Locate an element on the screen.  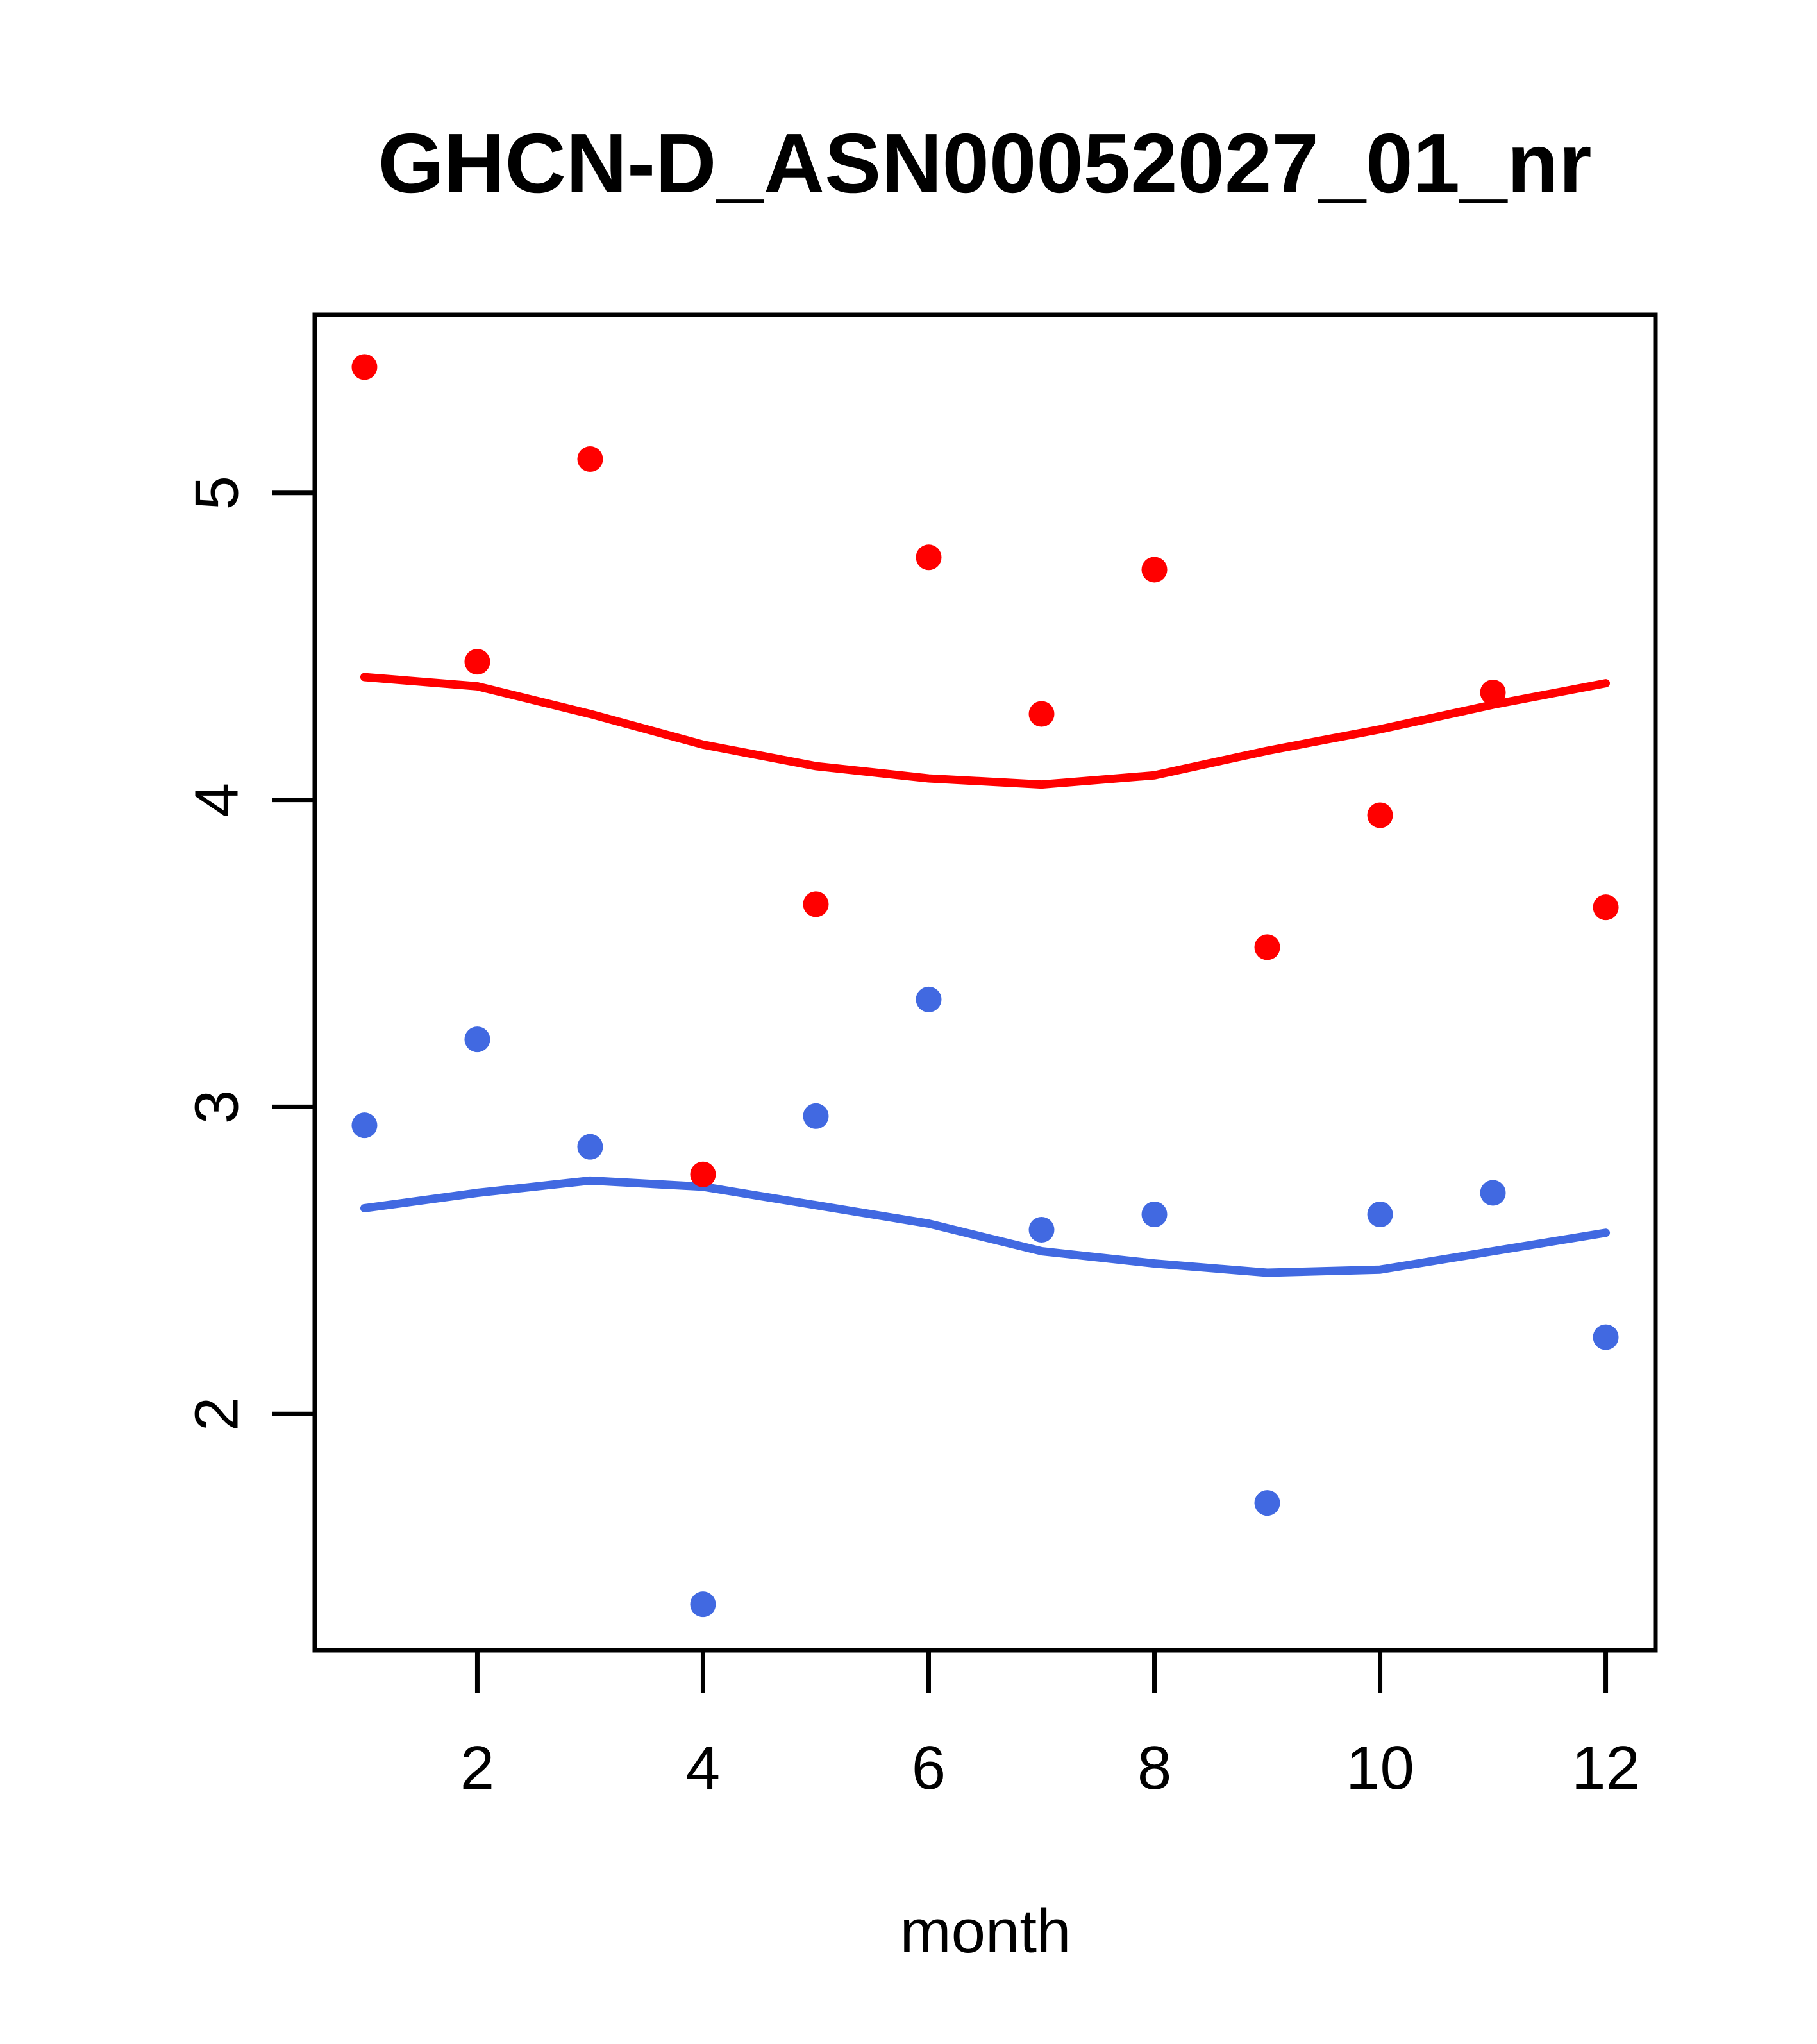
y-tick-label: 2 is located at coordinates (217, 1414).